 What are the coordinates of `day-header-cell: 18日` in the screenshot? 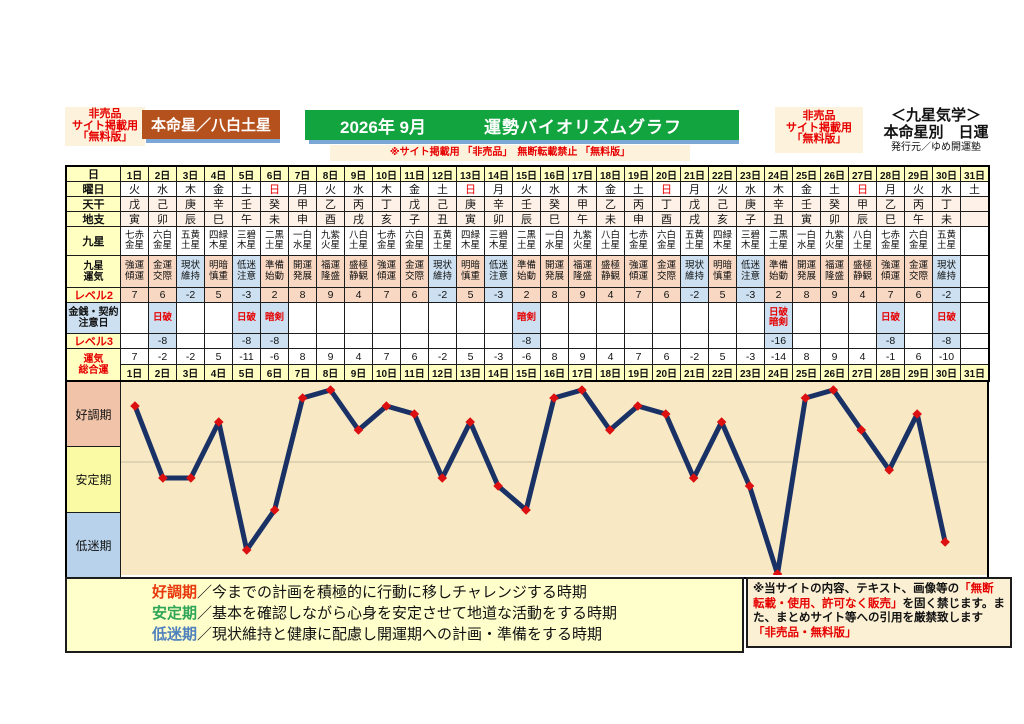 It's located at (610, 174).